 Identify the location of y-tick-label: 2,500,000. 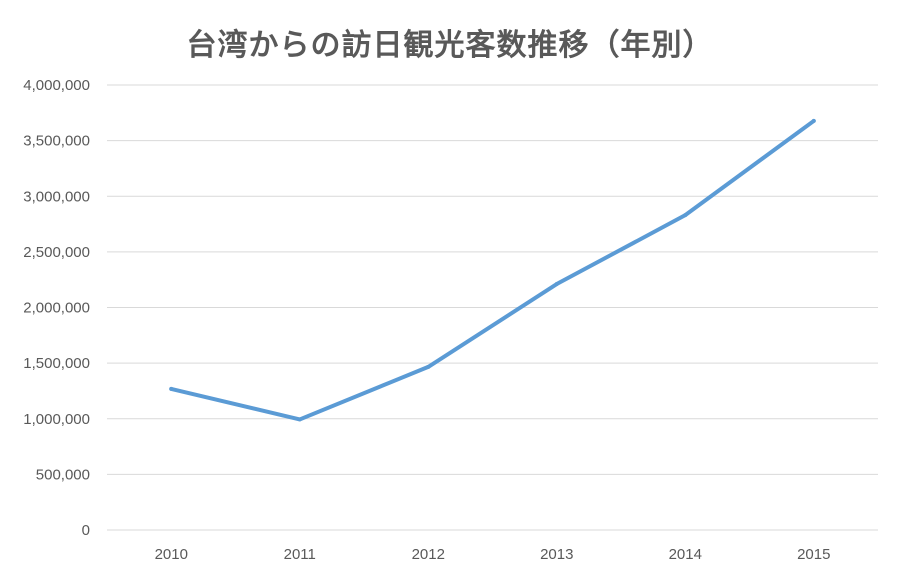
(56, 252).